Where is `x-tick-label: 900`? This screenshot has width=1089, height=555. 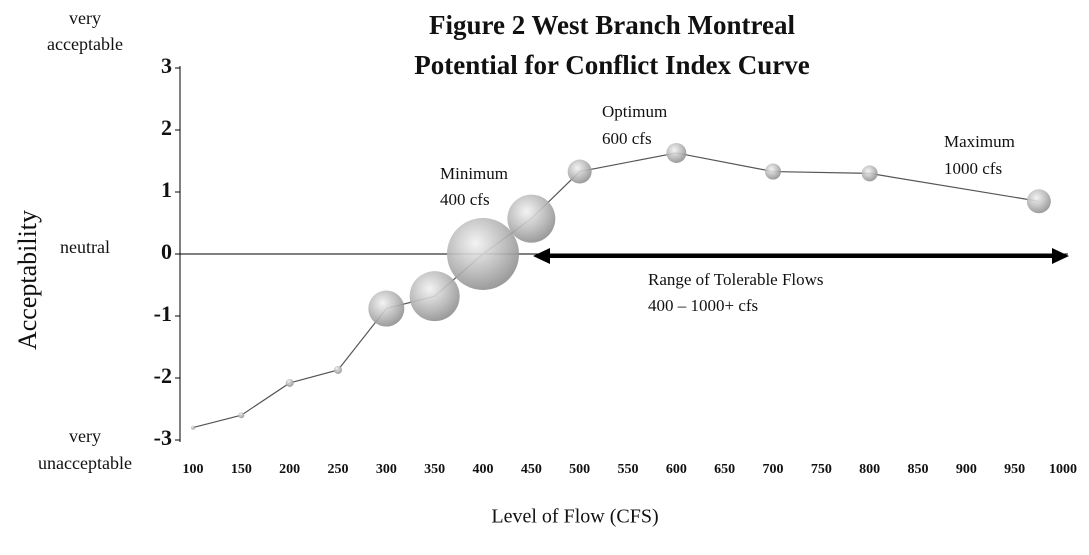 x-tick-label: 900 is located at coordinates (966, 469).